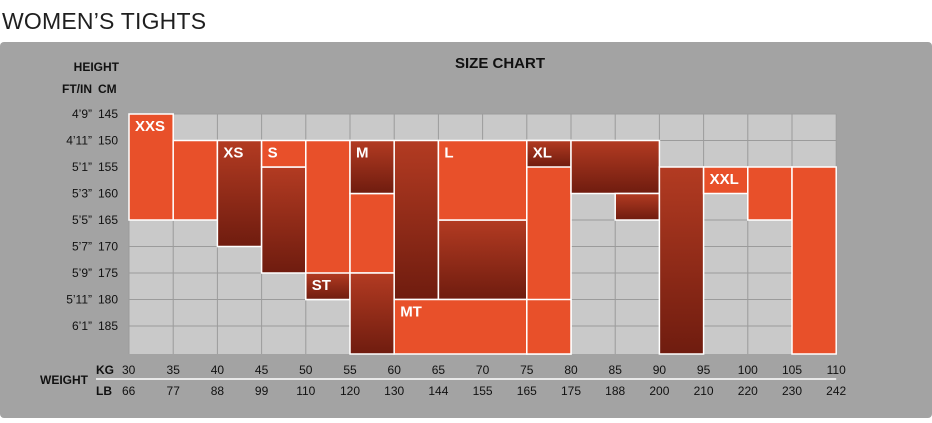 This screenshot has width=932, height=423. What do you see at coordinates (571, 391) in the screenshot?
I see `weight-lb-tick: 175` at bounding box center [571, 391].